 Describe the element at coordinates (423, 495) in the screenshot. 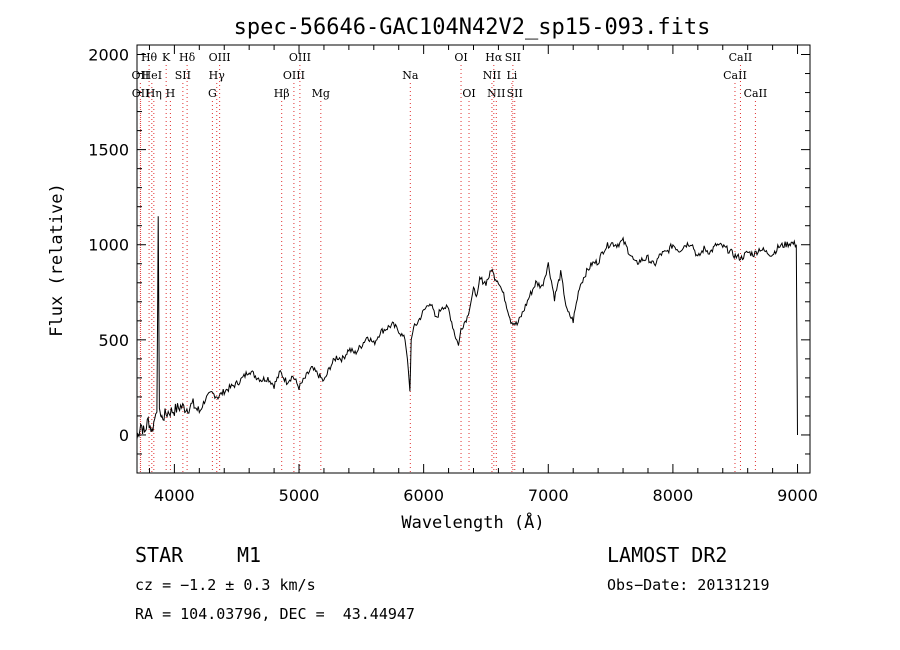

I see `x-tick-label: 6000` at that location.